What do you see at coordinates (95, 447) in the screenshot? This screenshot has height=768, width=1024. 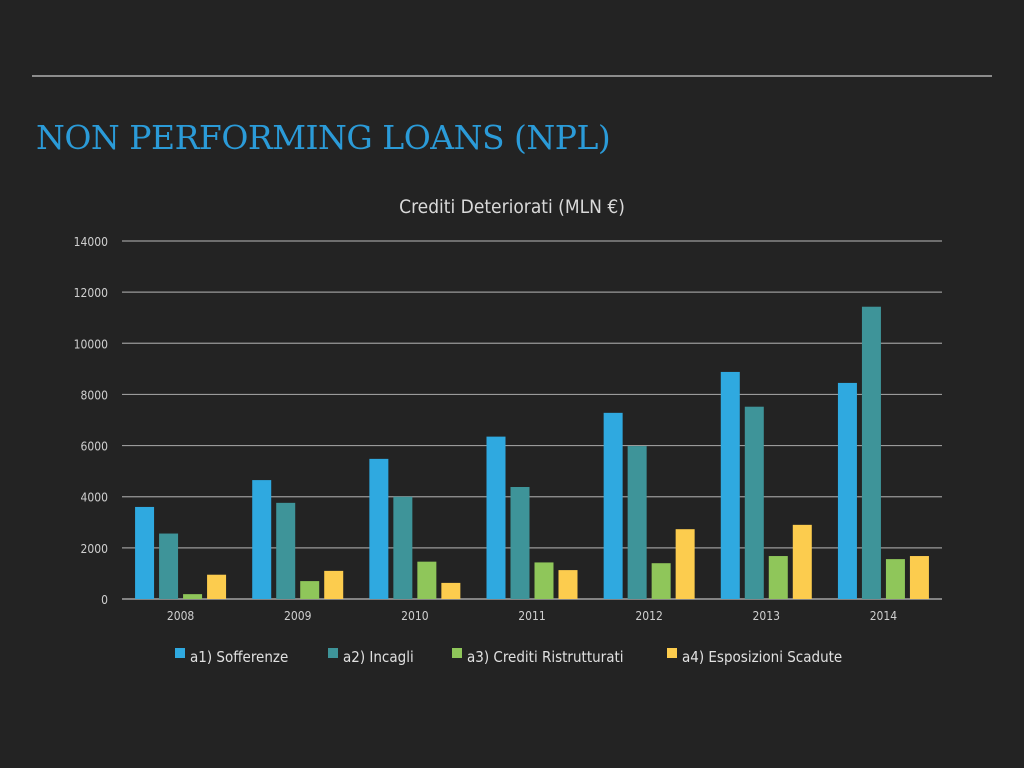 I see `y-tick-label: 6000` at bounding box center [95, 447].